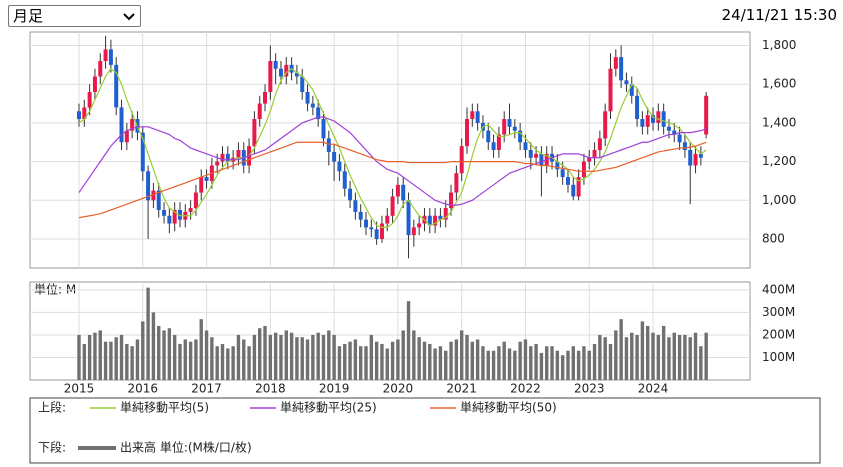 Image resolution: width=843 pixels, height=467 pixels. Describe the element at coordinates (334, 389) in the screenshot. I see `x-tick-label: 2019` at that location.